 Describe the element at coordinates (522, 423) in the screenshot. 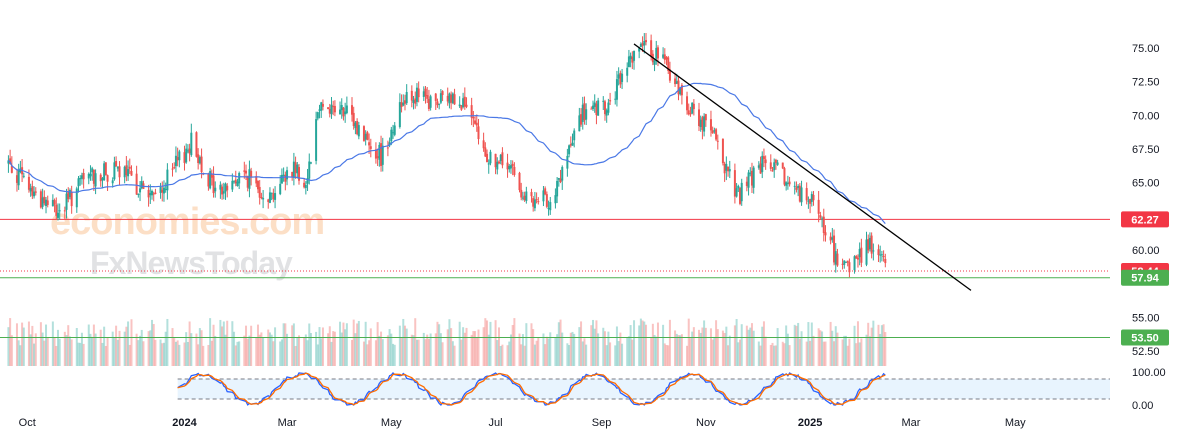

I see `time-axis: Oct 2024 Mar May Jul Sep Nov 2025 Mar May` at that location.